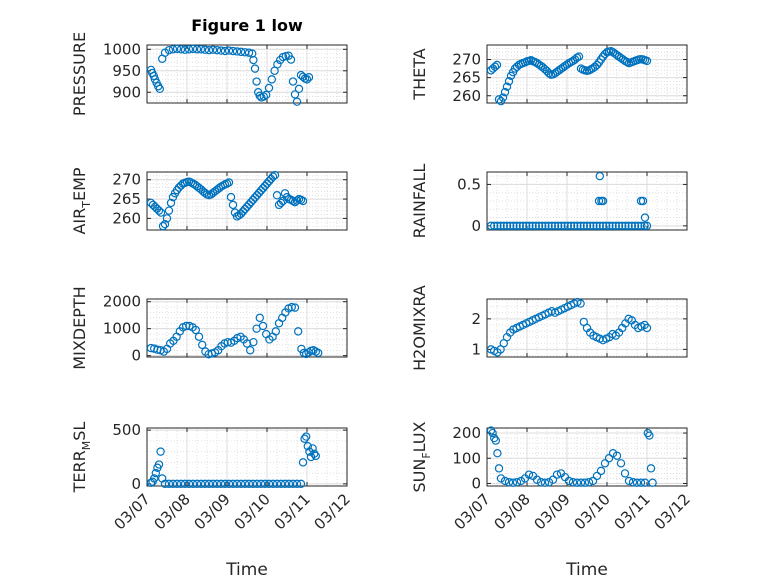 The width and height of the screenshot is (778, 583). I want to click on y-axis-label: MIXDEPTH, so click(79, 327).